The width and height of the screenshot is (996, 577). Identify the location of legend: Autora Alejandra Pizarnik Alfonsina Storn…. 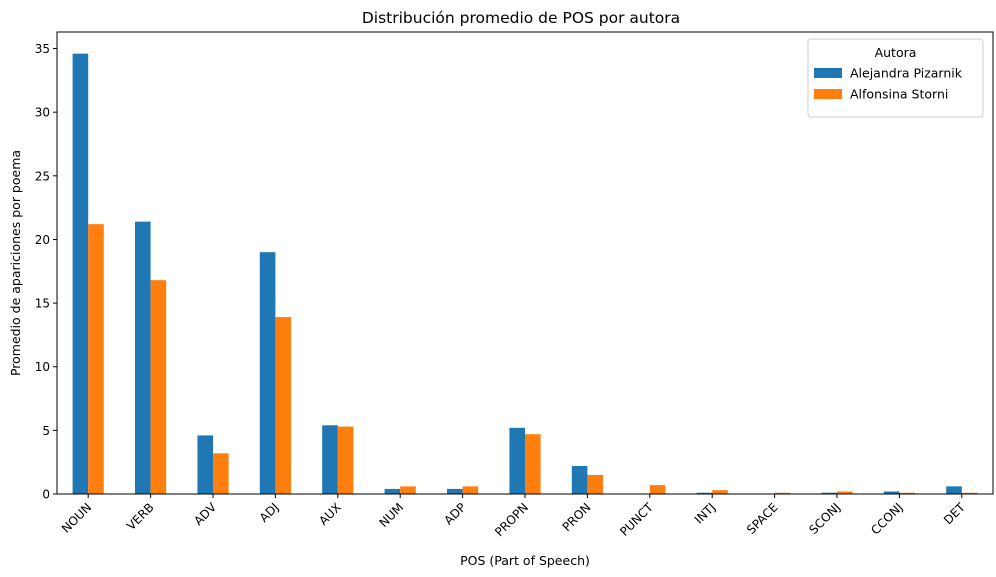
(895, 78).